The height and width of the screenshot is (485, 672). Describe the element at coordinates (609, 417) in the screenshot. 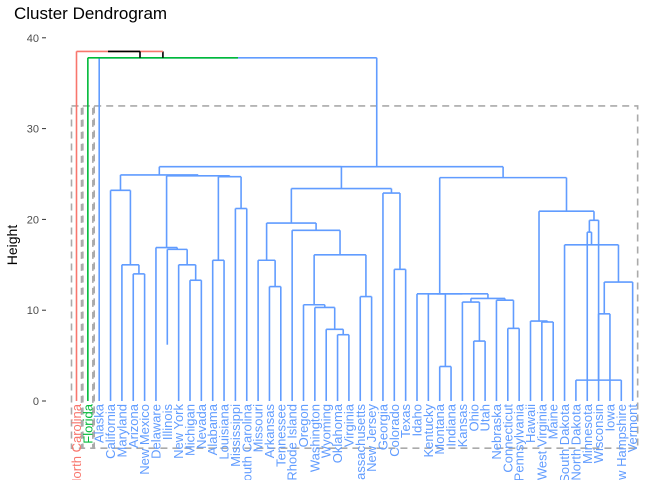

I see `leaf-label-iowa: Iowa` at that location.